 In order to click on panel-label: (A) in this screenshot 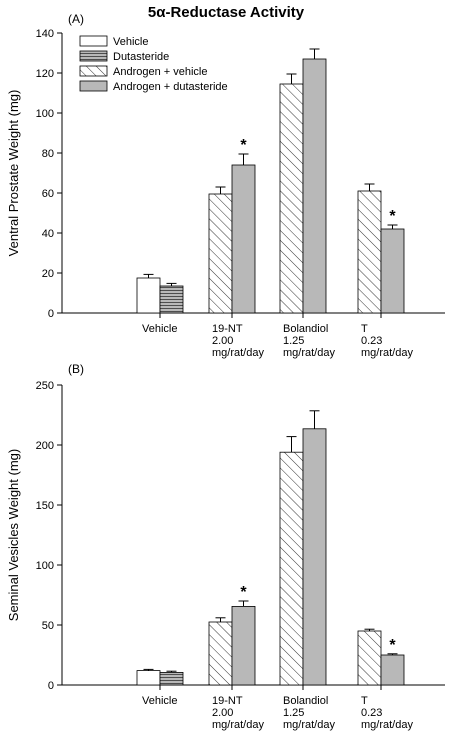, I will do `click(76, 19)`.